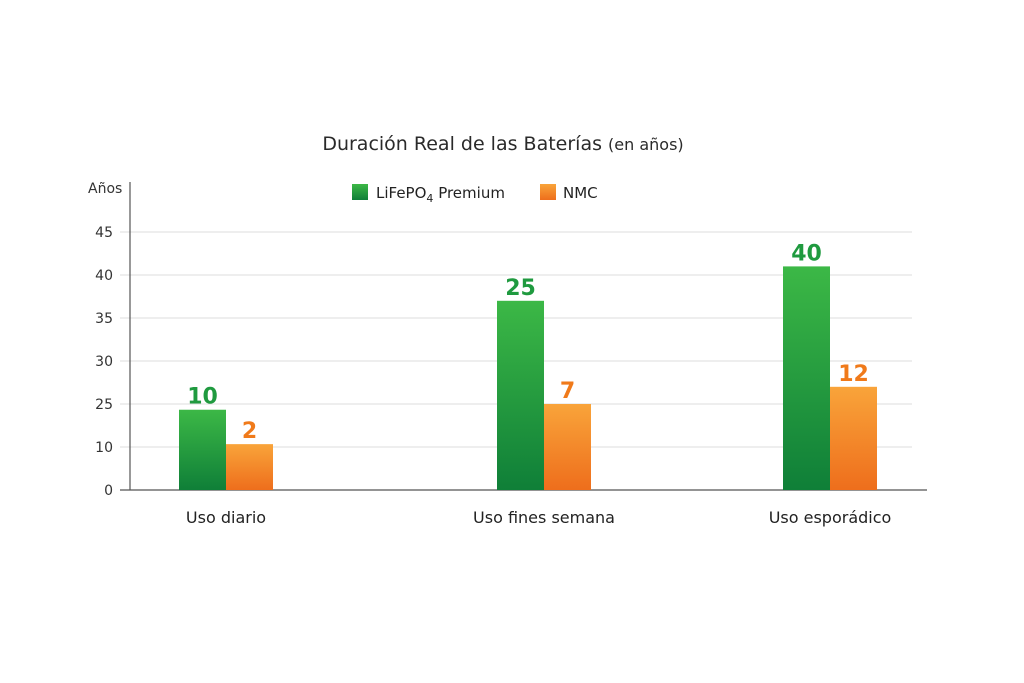  What do you see at coordinates (548, 192) in the screenshot?
I see `legend-swatch-nmc` at bounding box center [548, 192].